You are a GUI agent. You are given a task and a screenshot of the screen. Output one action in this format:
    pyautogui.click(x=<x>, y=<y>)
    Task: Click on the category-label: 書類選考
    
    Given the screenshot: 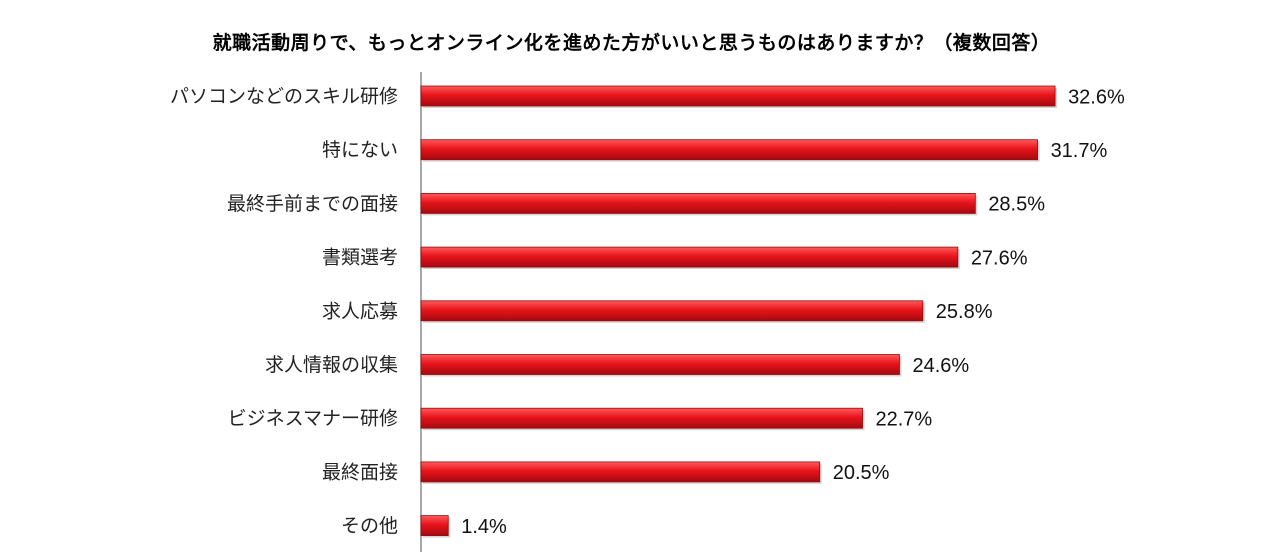 What is the action you would take?
    pyautogui.click(x=360, y=258)
    